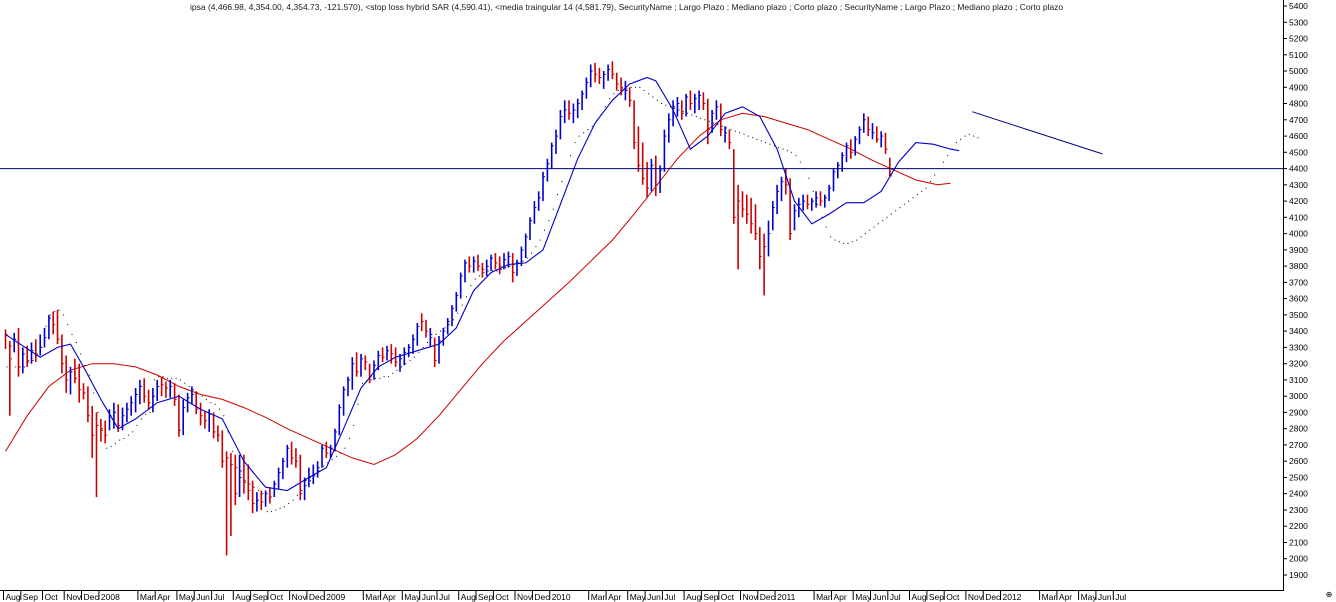 This screenshot has width=1336, height=602. What do you see at coordinates (1298, 478) in the screenshot?
I see `y-tick-label: 2500` at bounding box center [1298, 478].